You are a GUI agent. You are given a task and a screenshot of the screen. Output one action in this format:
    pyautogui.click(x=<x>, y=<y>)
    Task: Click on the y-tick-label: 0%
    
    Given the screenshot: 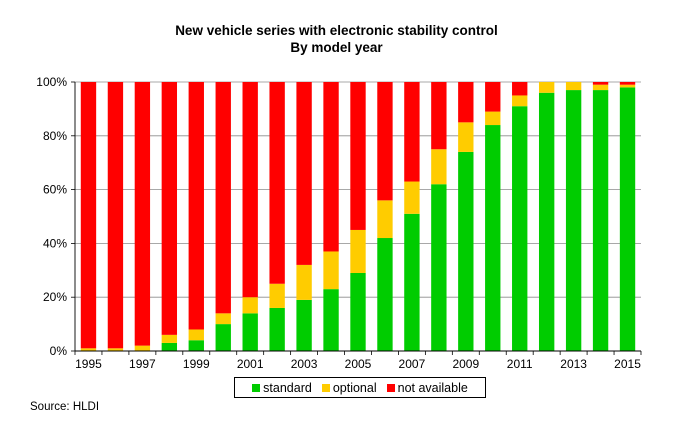 What is the action you would take?
    pyautogui.click(x=59, y=351)
    